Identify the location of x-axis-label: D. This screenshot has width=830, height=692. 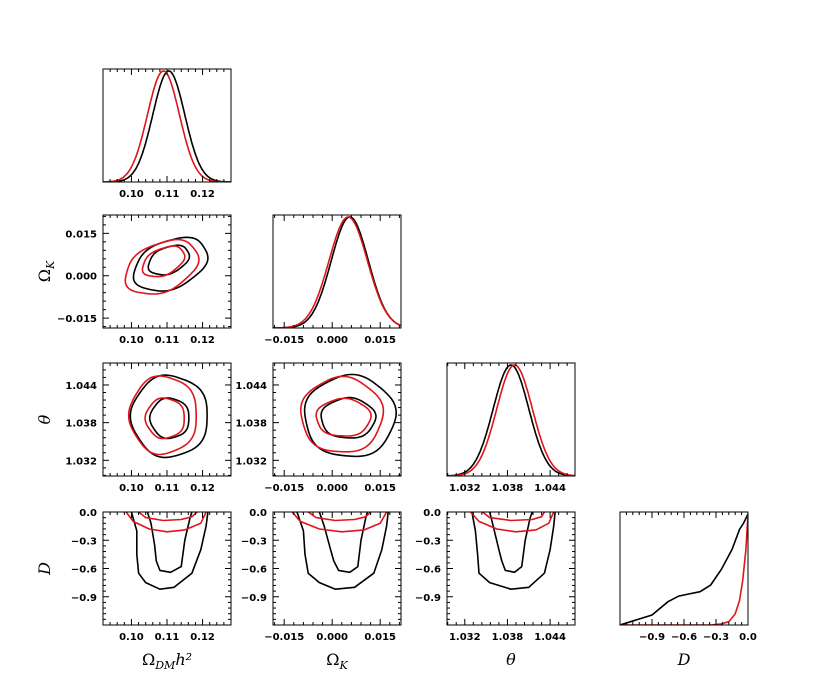
(684, 659).